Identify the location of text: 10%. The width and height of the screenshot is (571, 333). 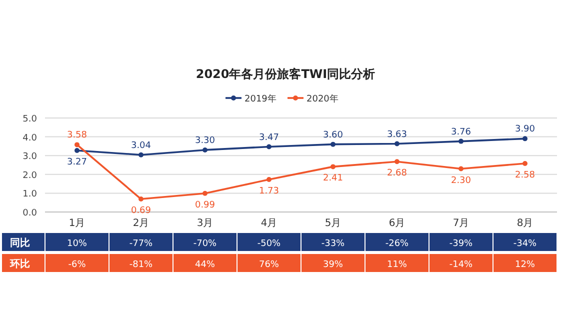
(77, 244).